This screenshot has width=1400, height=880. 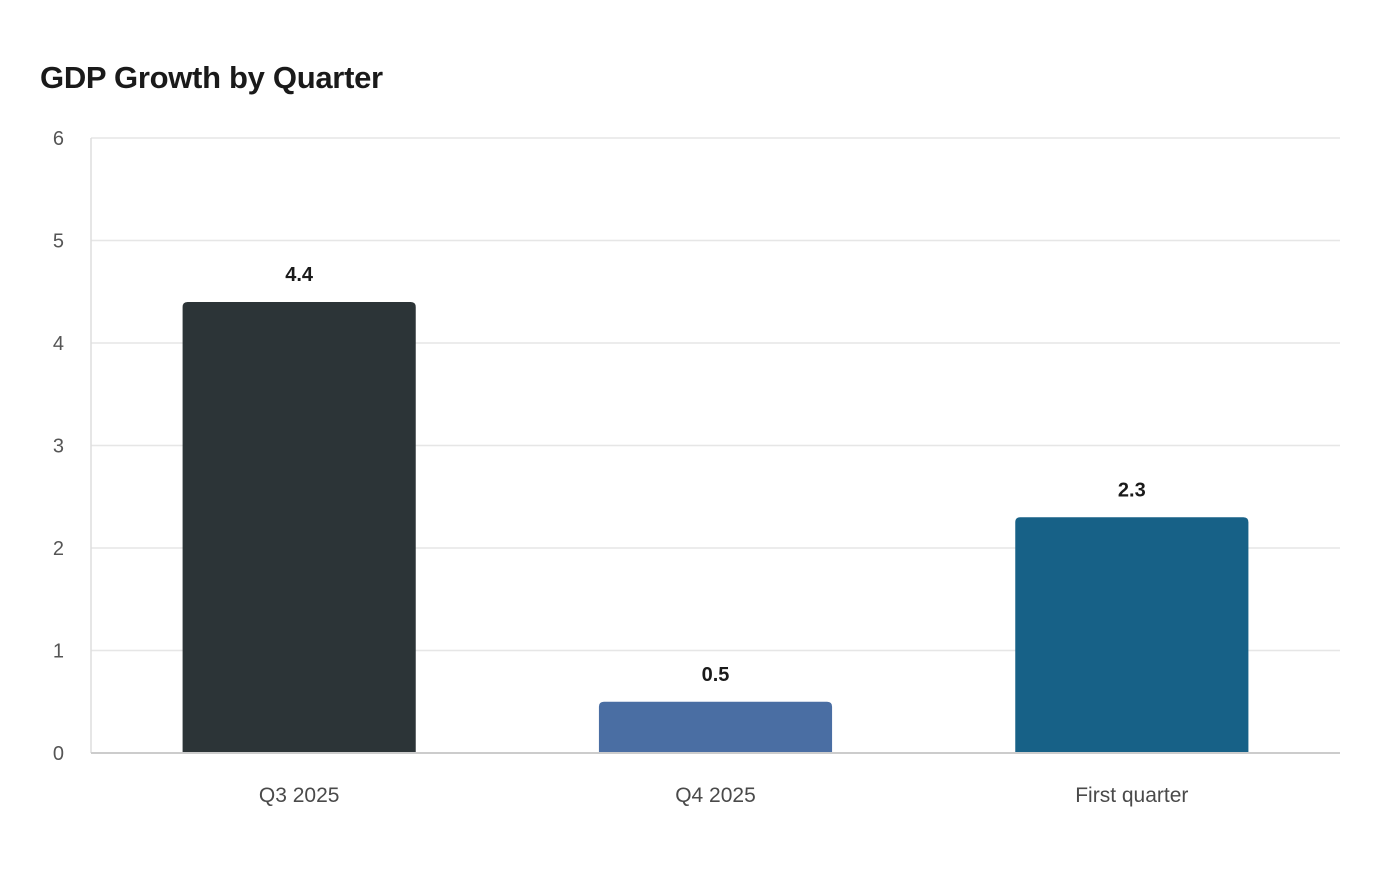 I want to click on y-axis-ticks: 0 1 2 3 4 5 6, so click(x=58, y=446).